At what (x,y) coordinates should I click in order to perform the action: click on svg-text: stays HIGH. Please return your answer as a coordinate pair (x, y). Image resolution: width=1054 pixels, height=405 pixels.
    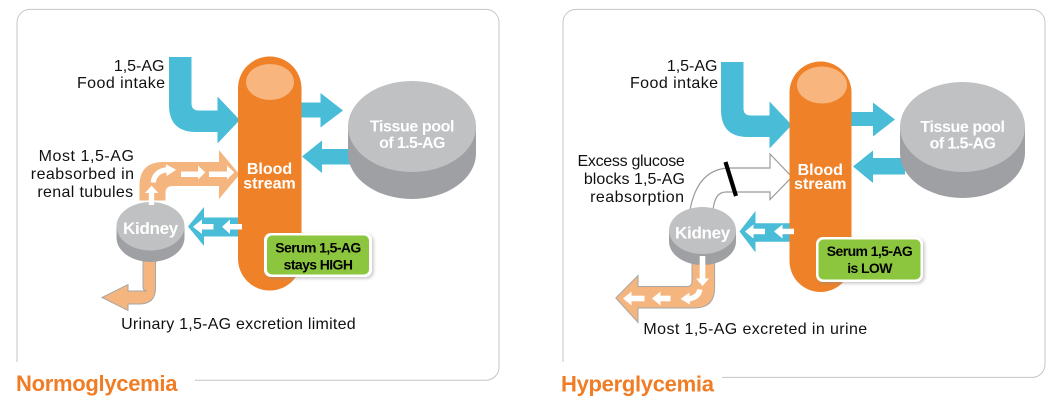
    Looking at the image, I should click on (318, 265).